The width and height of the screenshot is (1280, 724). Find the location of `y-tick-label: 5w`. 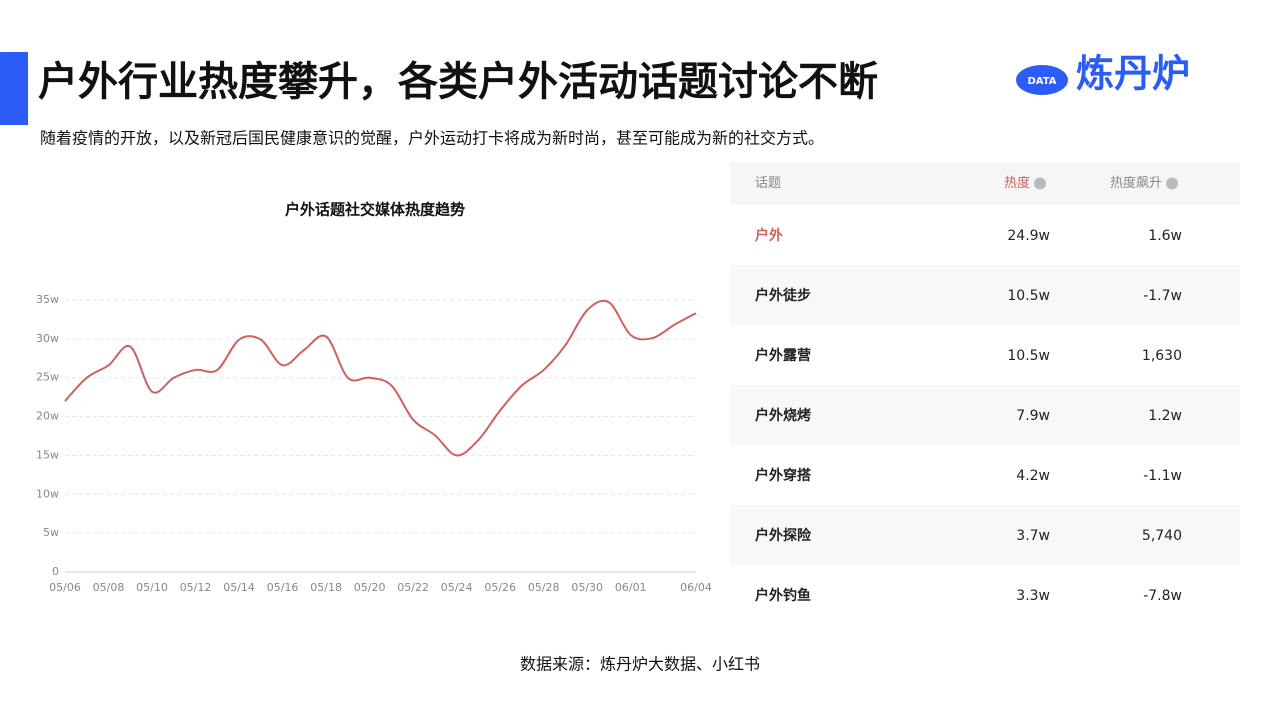

y-tick-label: 5w is located at coordinates (51, 532).